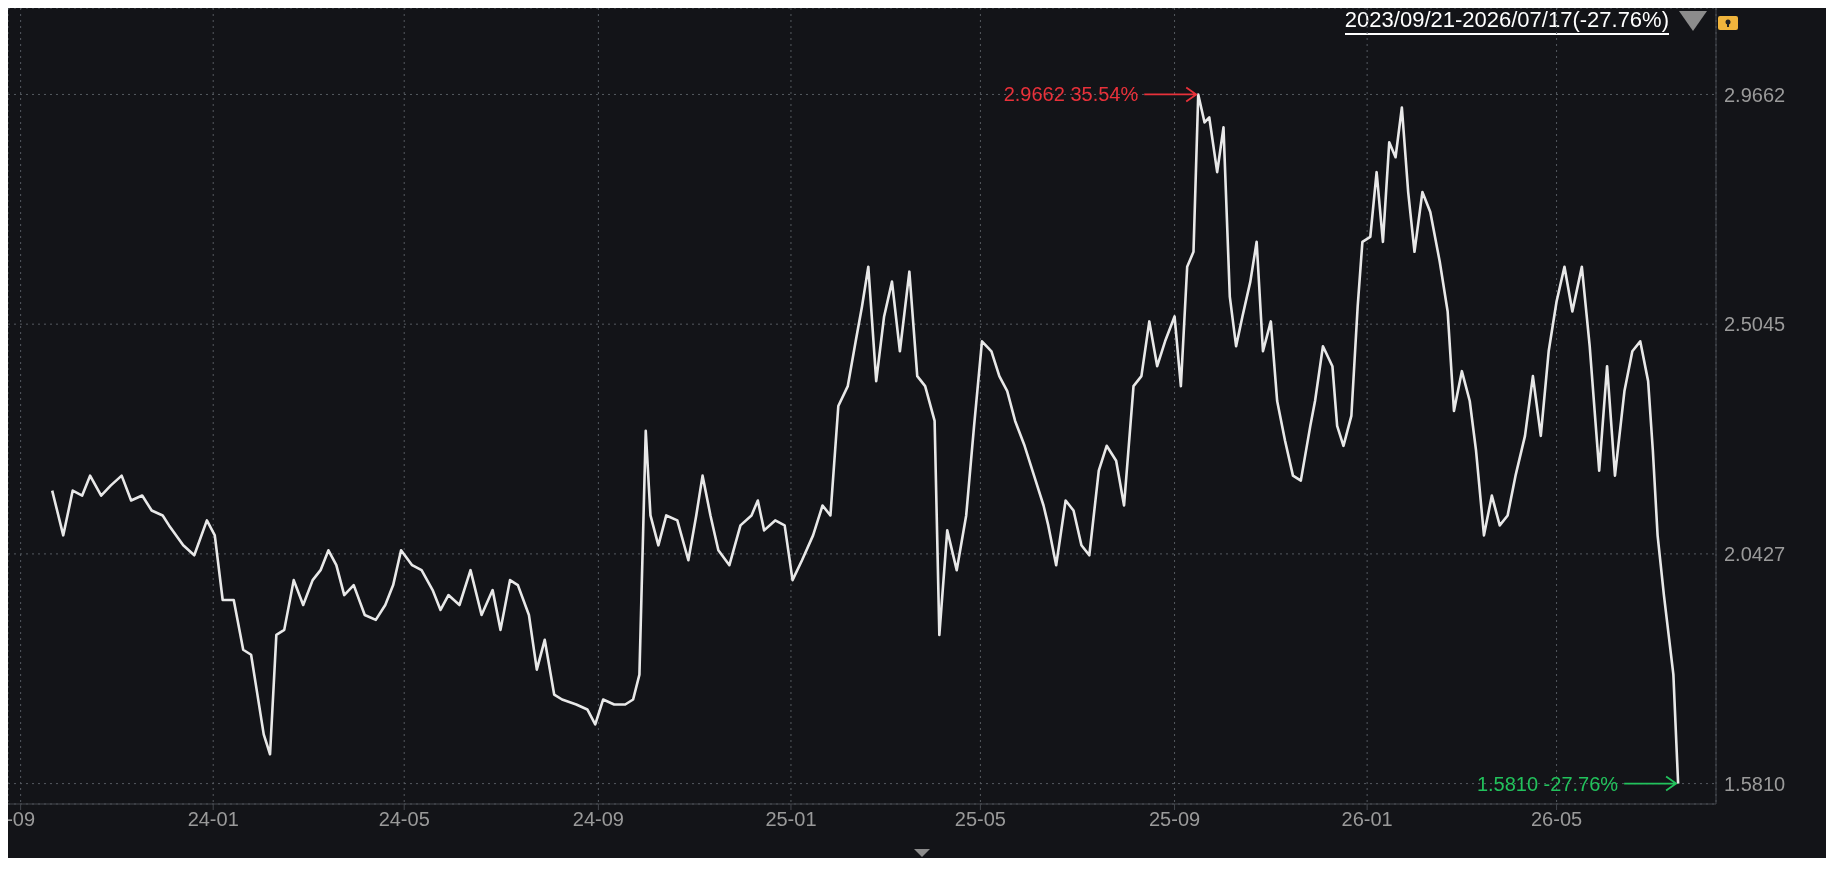  What do you see at coordinates (404, 819) in the screenshot?
I see `x-tick-label: 24-05` at bounding box center [404, 819].